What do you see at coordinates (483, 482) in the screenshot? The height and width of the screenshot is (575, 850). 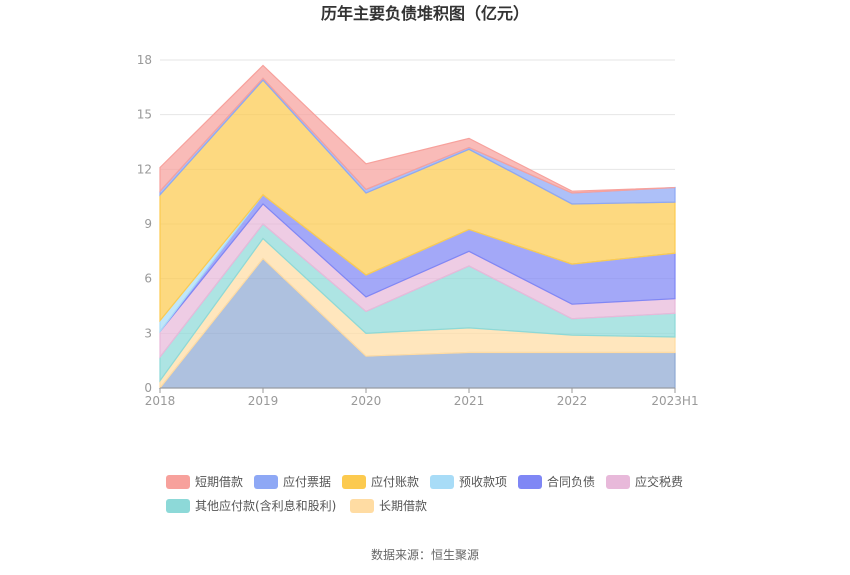 I see `legend-label: 预收款项` at bounding box center [483, 482].